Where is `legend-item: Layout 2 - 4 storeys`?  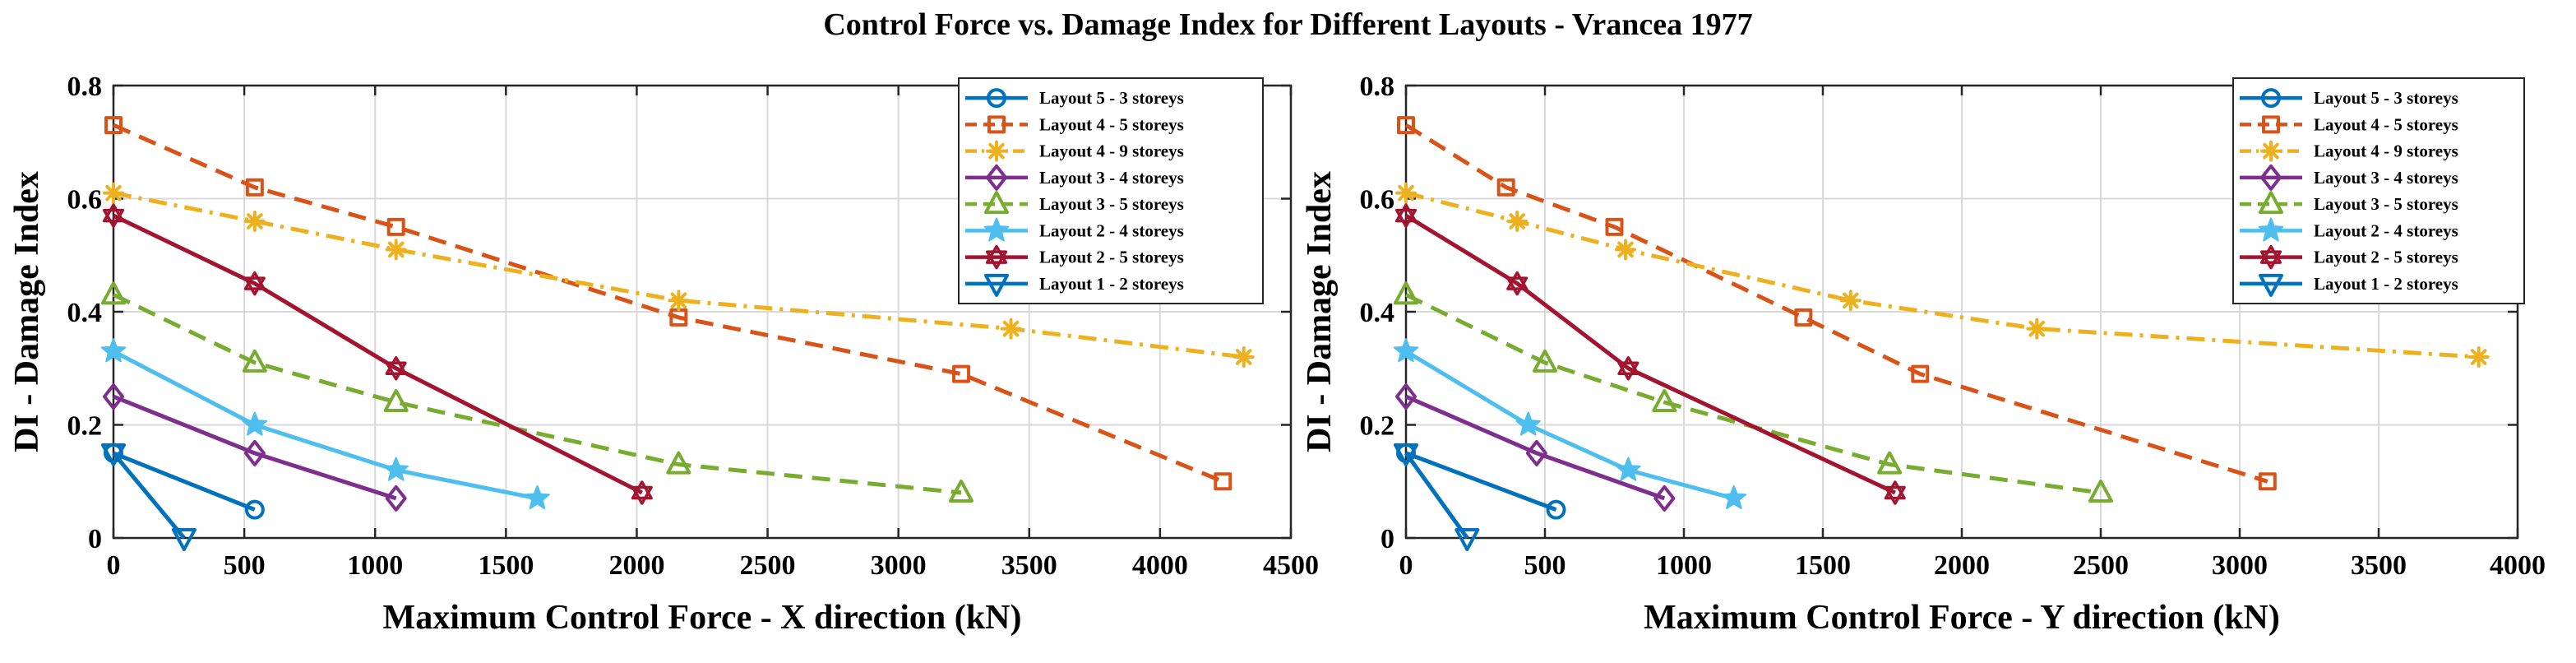 legend-item: Layout 2 - 4 storeys is located at coordinates (2349, 229).